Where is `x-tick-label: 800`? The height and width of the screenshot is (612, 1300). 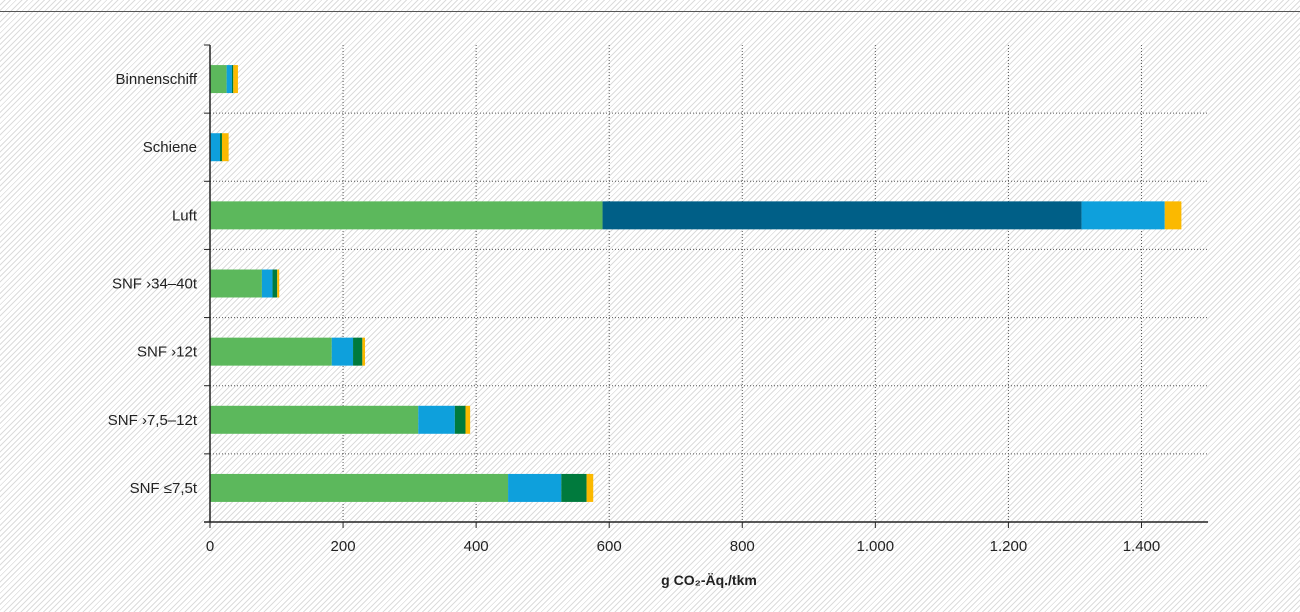 x-tick-label: 800 is located at coordinates (742, 546).